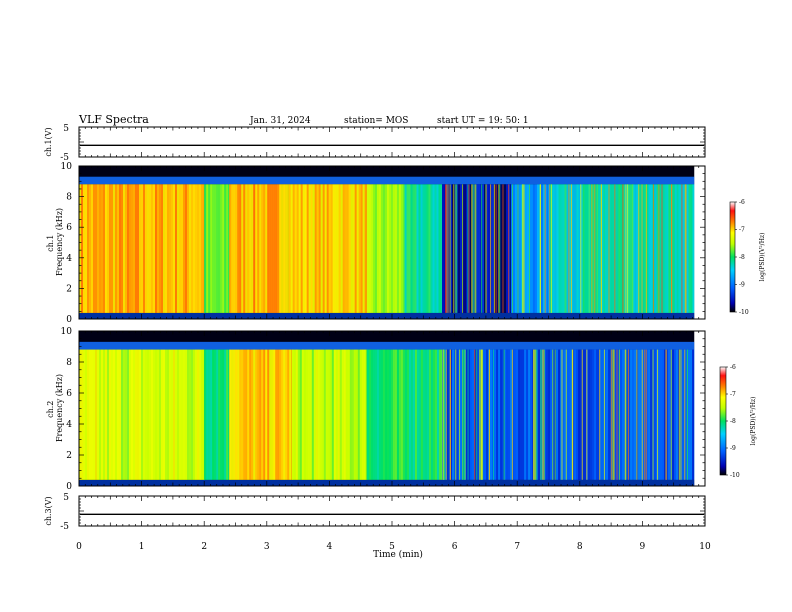 This screenshot has height=612, width=792. Describe the element at coordinates (66, 498) in the screenshot. I see `ch3-voltage-ytick-top: 5` at that location.